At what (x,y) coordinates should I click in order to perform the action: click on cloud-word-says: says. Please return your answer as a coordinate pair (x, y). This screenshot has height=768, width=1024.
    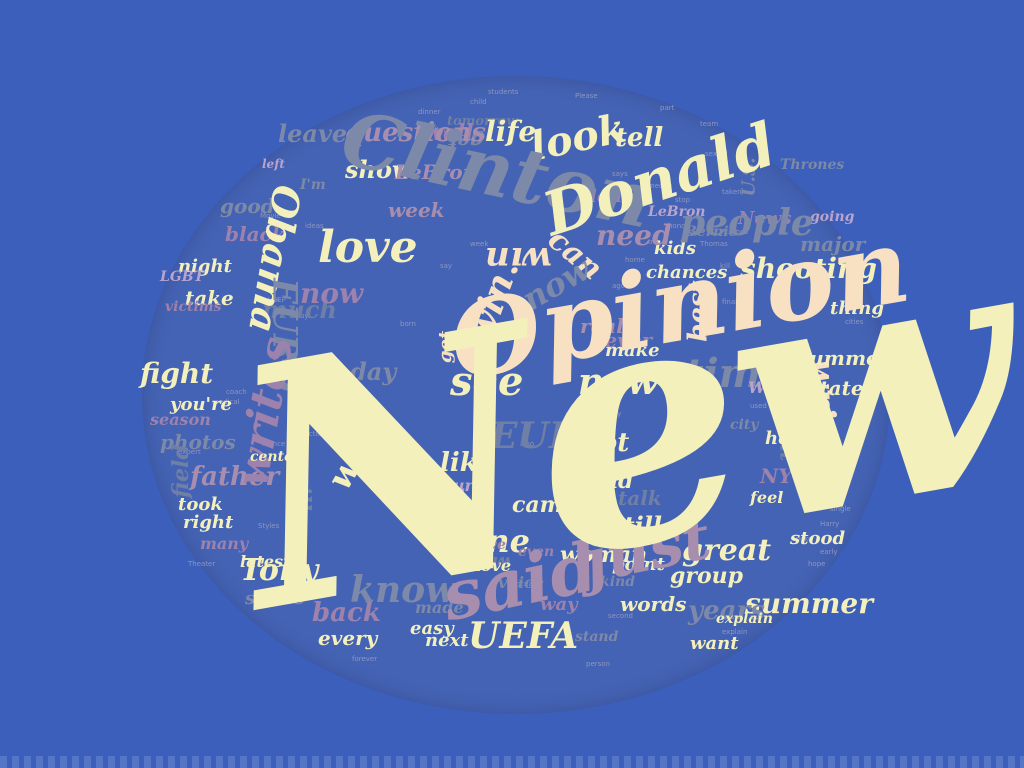
    Looking at the image, I should click on (620, 174).